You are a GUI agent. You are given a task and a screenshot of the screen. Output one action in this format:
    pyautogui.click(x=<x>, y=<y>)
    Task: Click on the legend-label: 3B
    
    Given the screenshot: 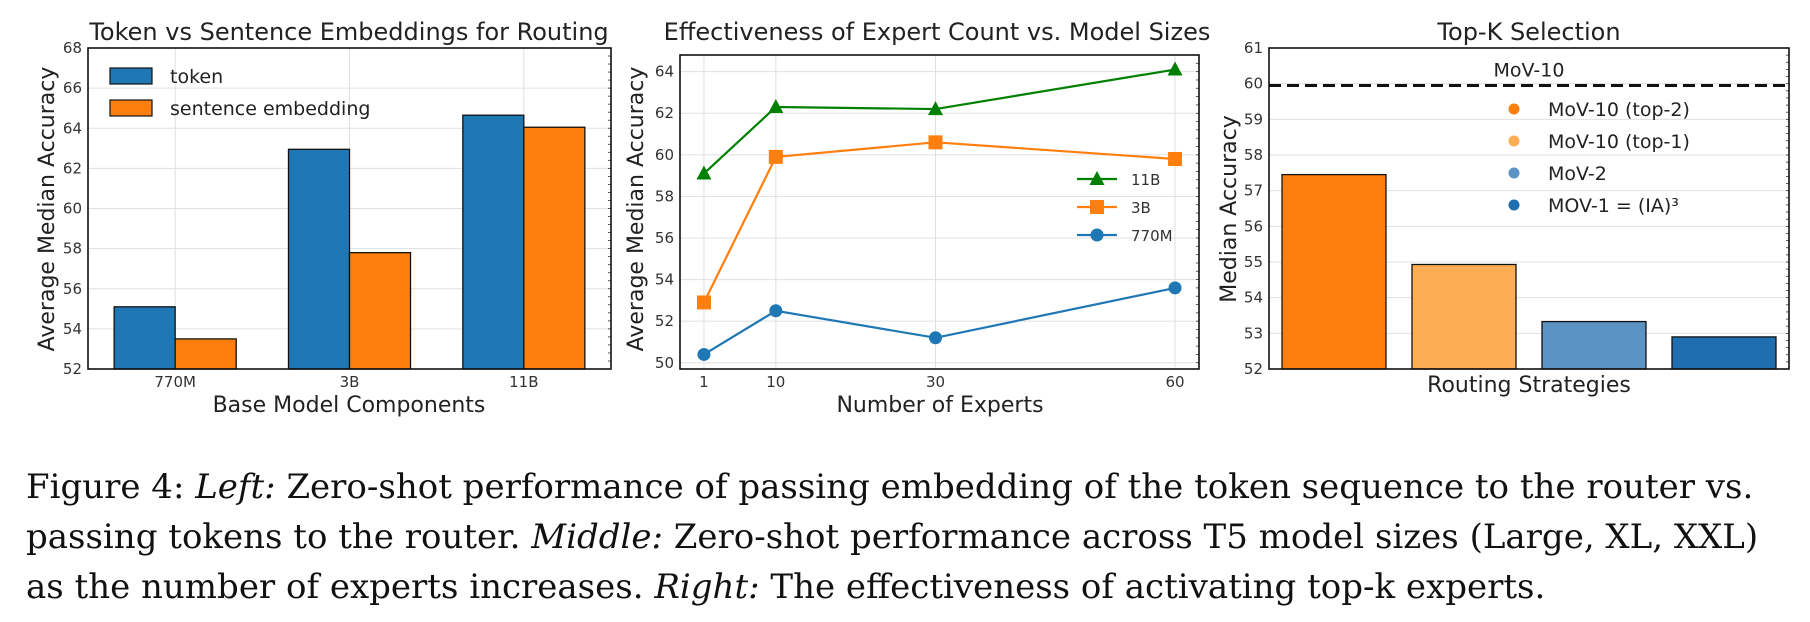 What is the action you would take?
    pyautogui.click(x=1141, y=208)
    